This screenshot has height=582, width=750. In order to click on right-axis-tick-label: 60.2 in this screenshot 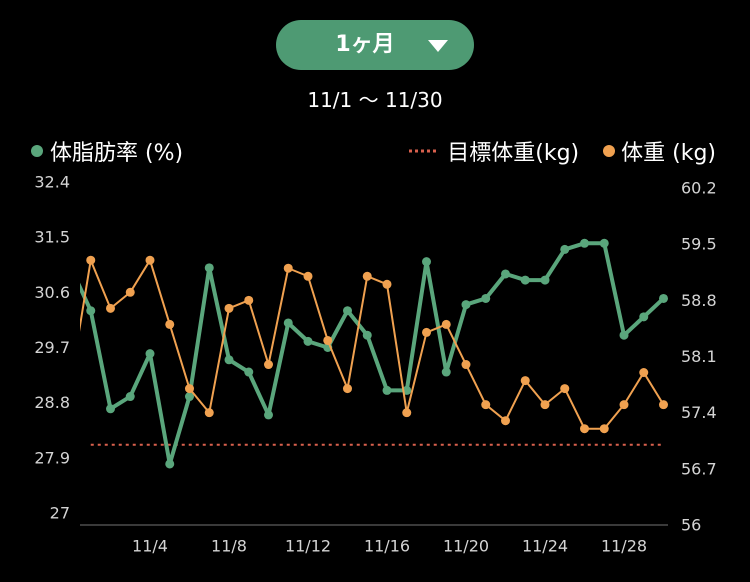, I will do `click(699, 188)`.